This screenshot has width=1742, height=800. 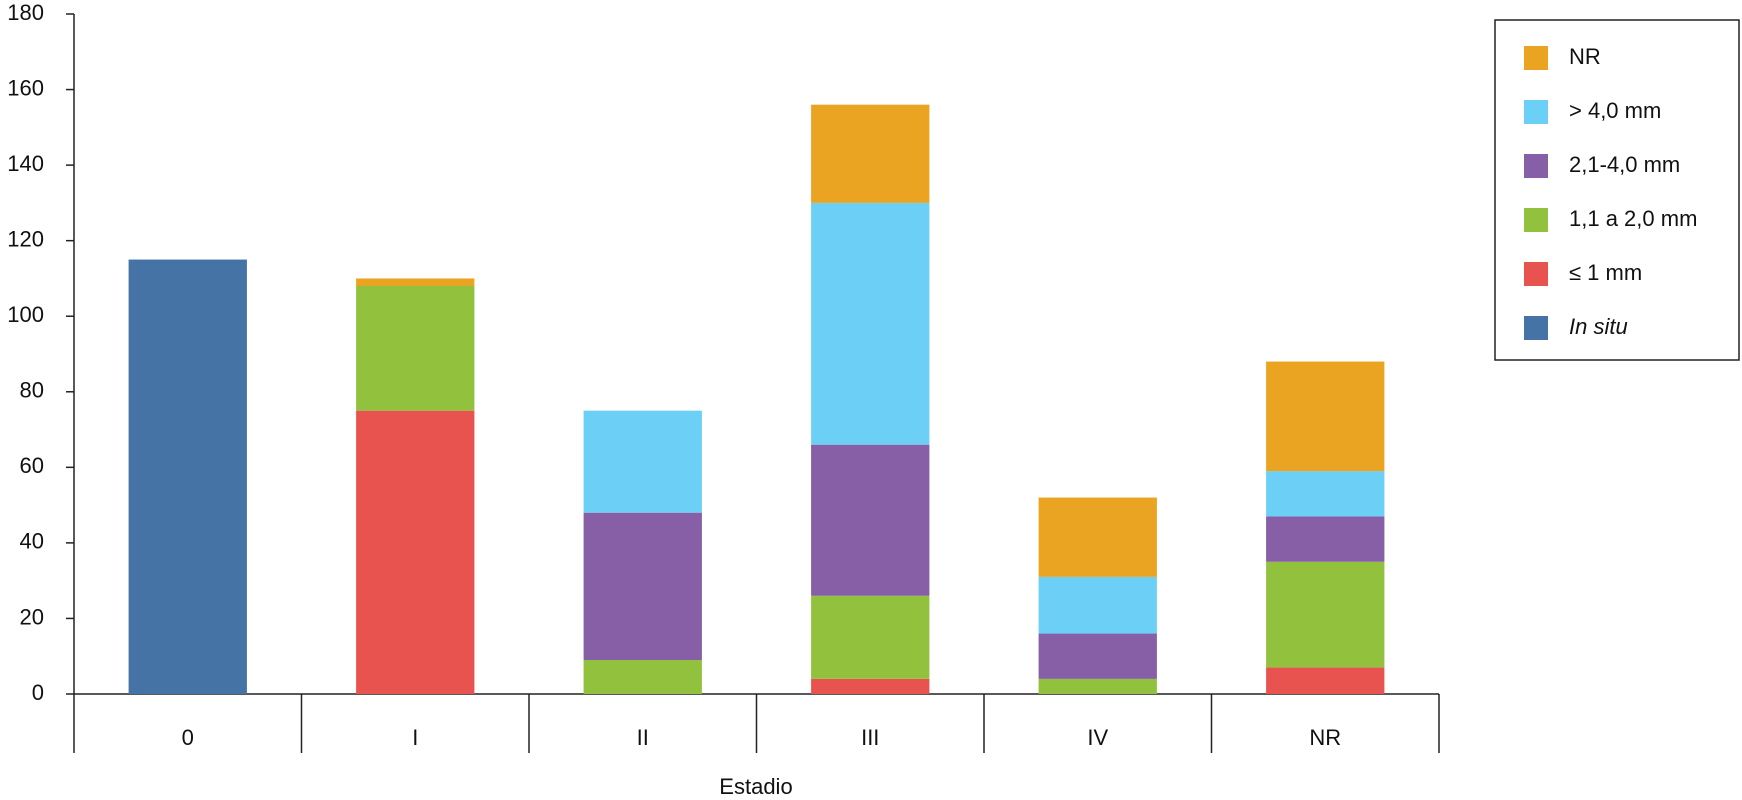 What do you see at coordinates (415, 737) in the screenshot?
I see `x-tick-label: I` at bounding box center [415, 737].